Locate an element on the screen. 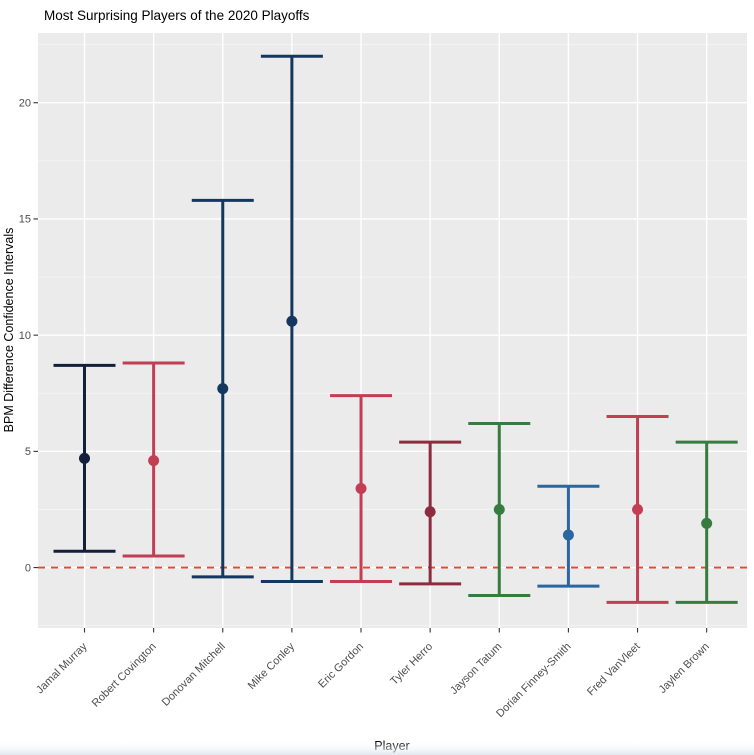 The height and width of the screenshot is (755, 754). point-estimate-jayson-tatum is located at coordinates (499, 509).